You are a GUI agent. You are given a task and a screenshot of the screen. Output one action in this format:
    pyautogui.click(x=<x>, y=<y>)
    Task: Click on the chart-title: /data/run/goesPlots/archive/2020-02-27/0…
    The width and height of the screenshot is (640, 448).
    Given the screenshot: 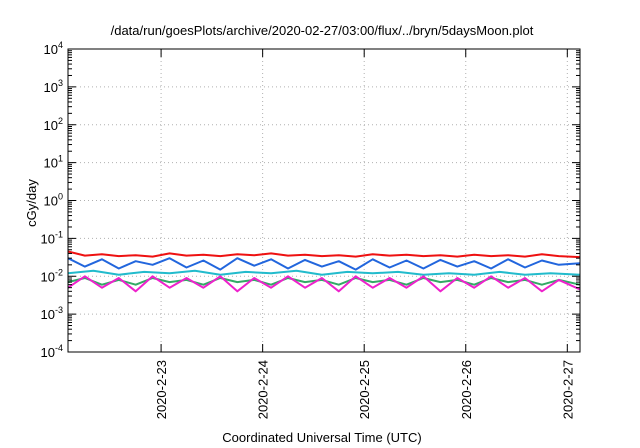 What is the action you would take?
    pyautogui.click(x=322, y=30)
    